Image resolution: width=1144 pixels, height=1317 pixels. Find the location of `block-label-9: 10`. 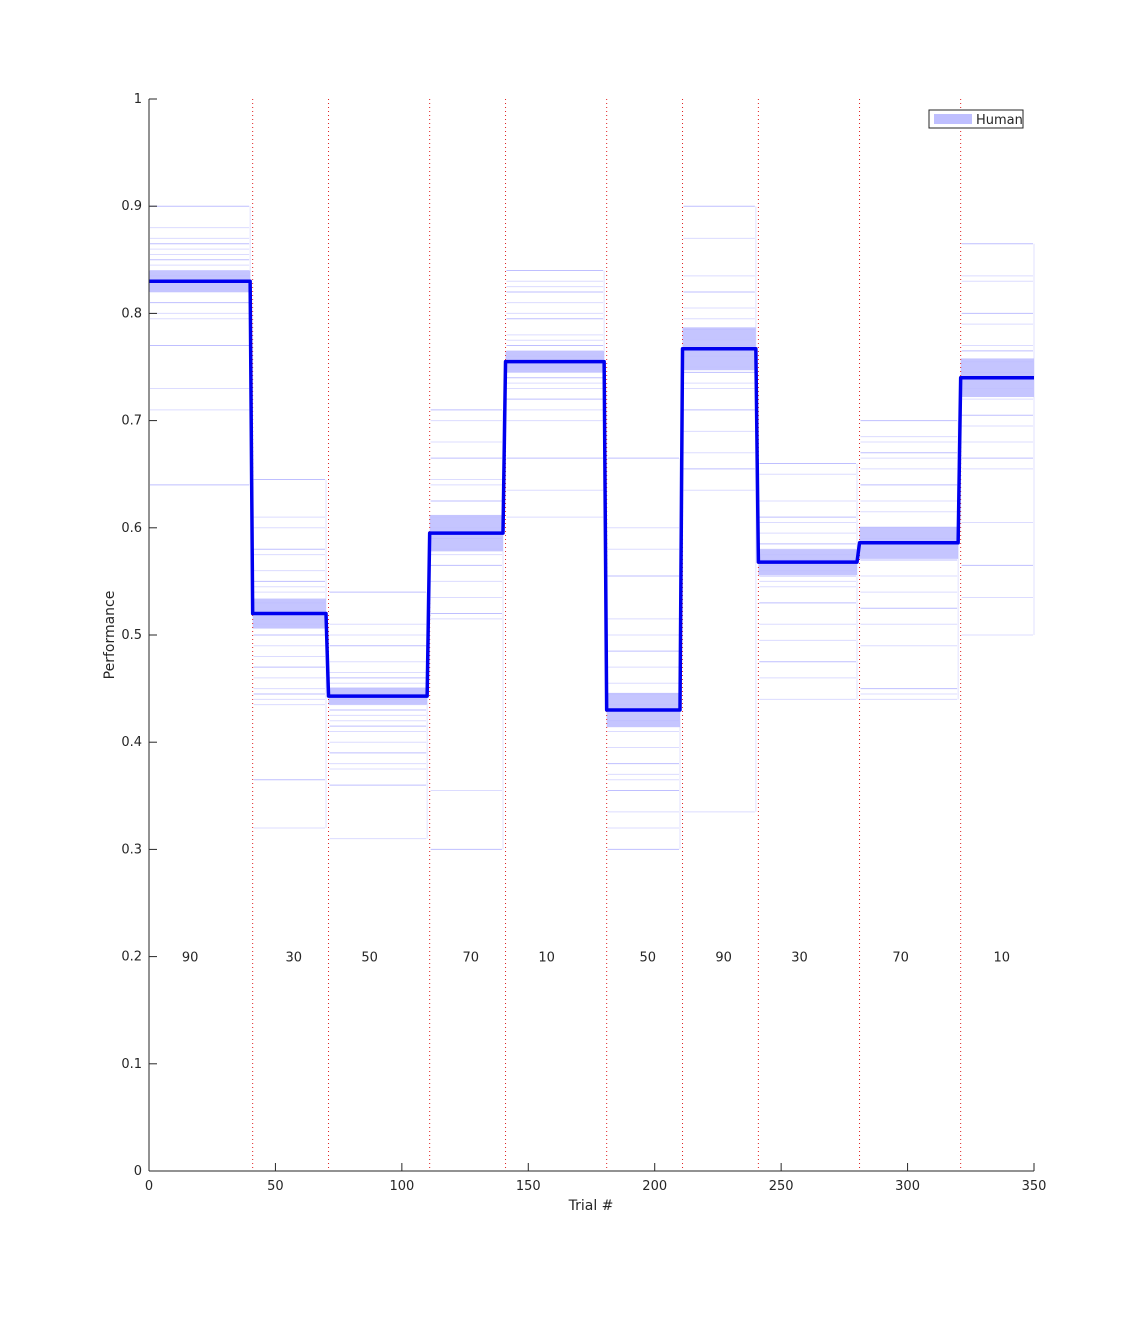

block-label-9: 10 is located at coordinates (1002, 958).